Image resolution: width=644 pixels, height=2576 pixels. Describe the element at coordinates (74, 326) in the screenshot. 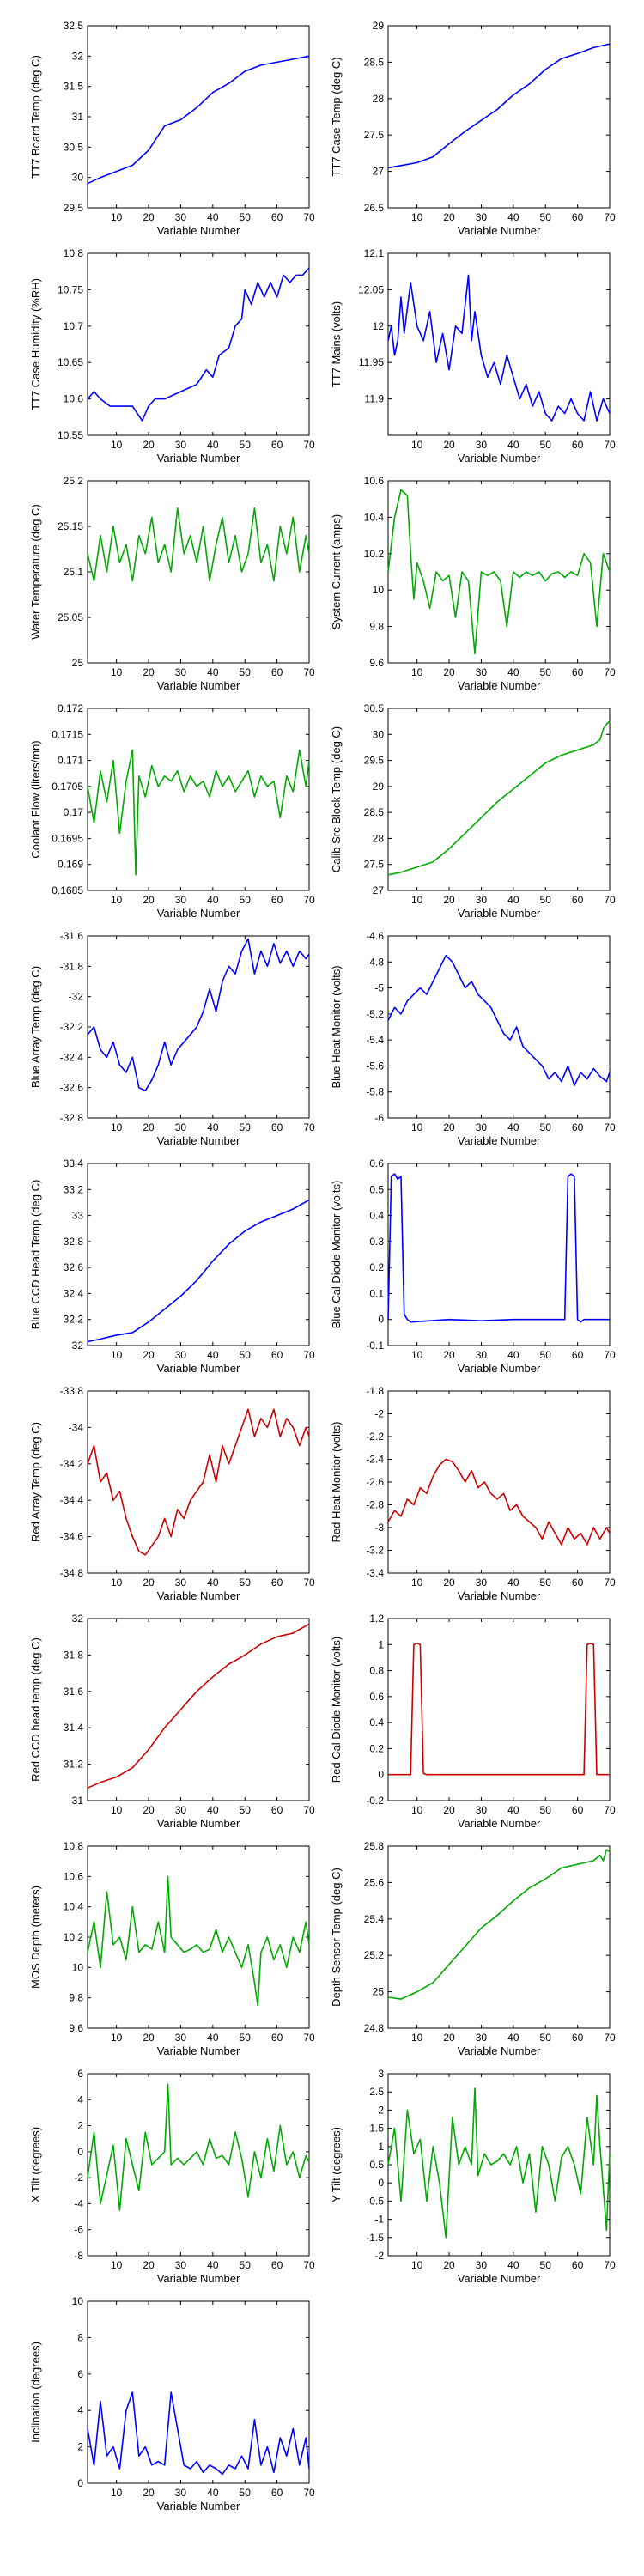

I see `y-tick-label: 10.7` at that location.